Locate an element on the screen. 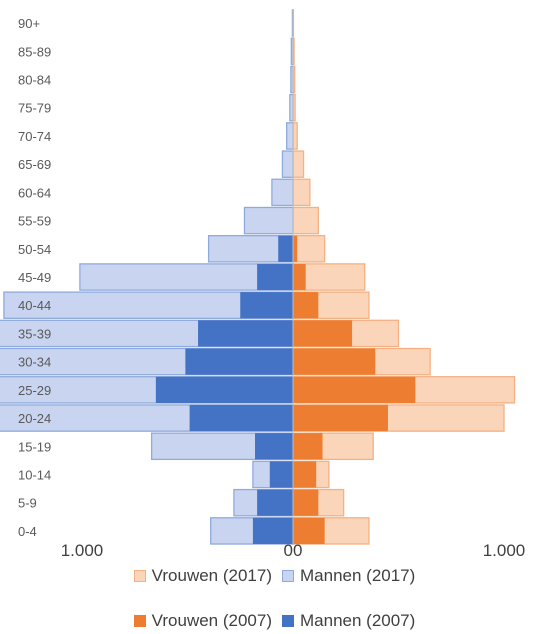 The width and height of the screenshot is (549, 634). category-label-15-19: 15-19 is located at coordinates (34, 446).